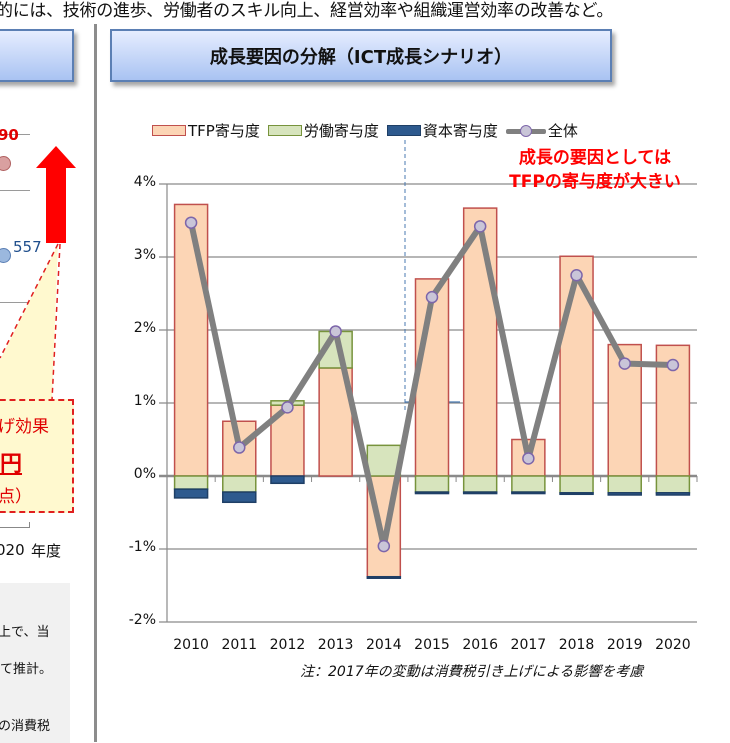  I want to click on panel-divider, so click(95, 383).